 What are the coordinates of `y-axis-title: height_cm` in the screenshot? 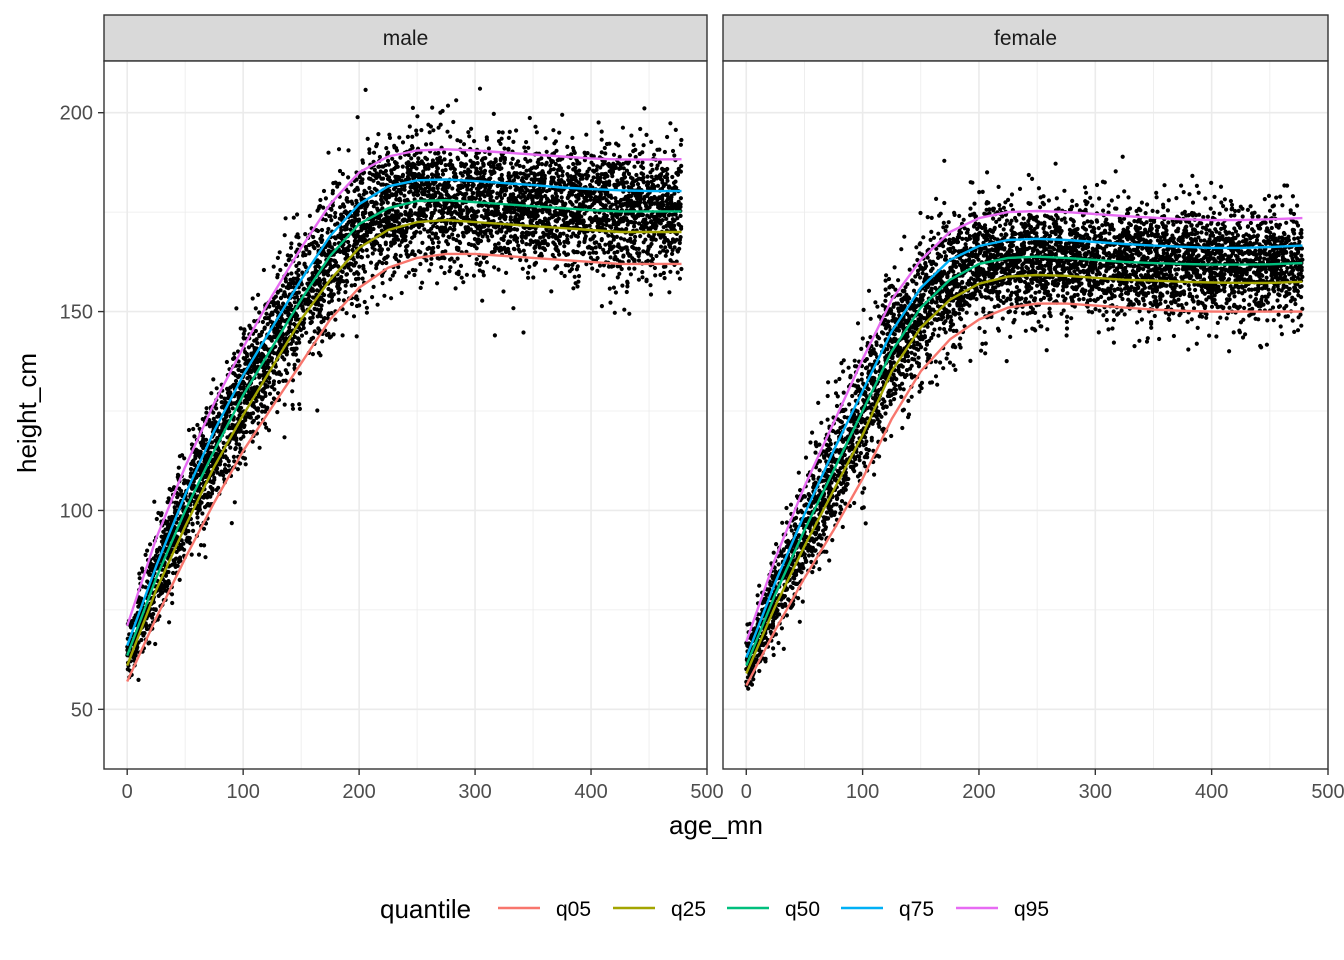 It's located at (27, 413).